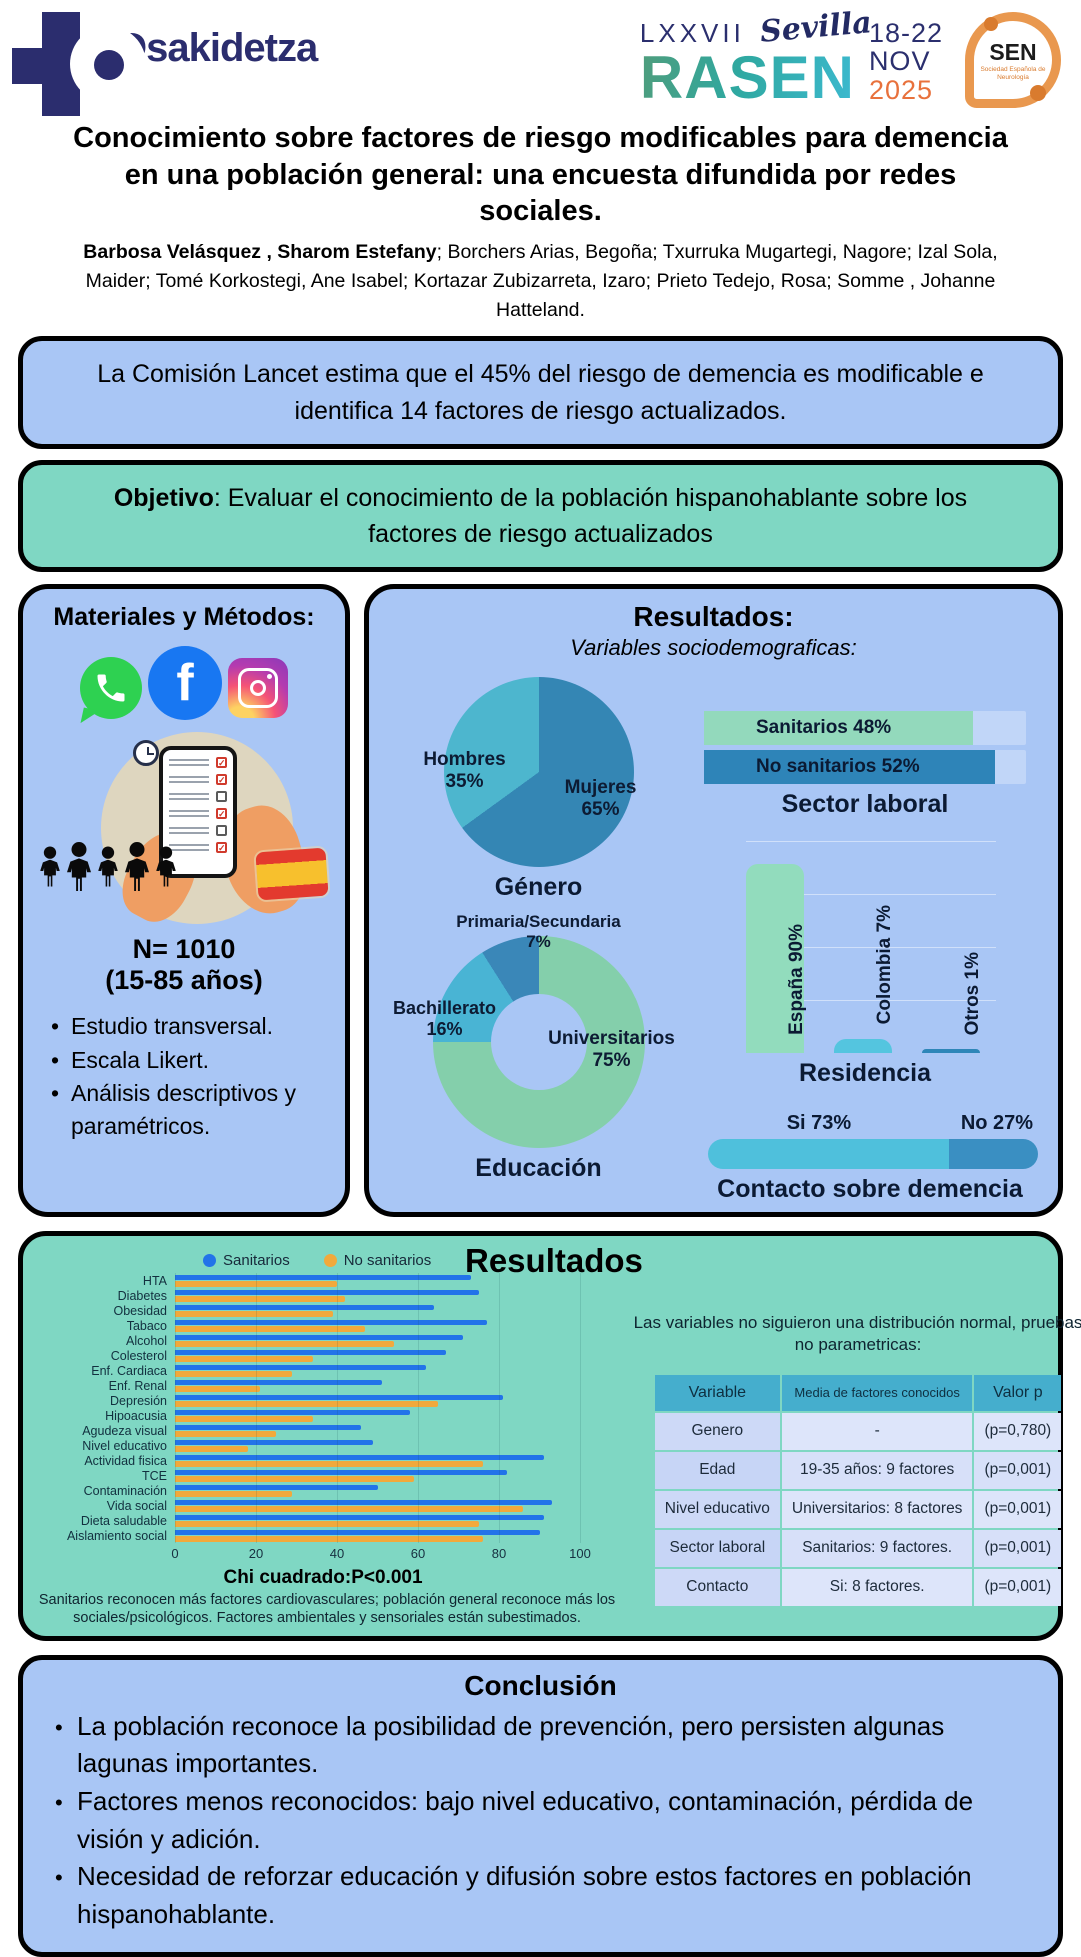 The image size is (1081, 1957). I want to click on axis-tick-label: 100, so click(580, 1554).